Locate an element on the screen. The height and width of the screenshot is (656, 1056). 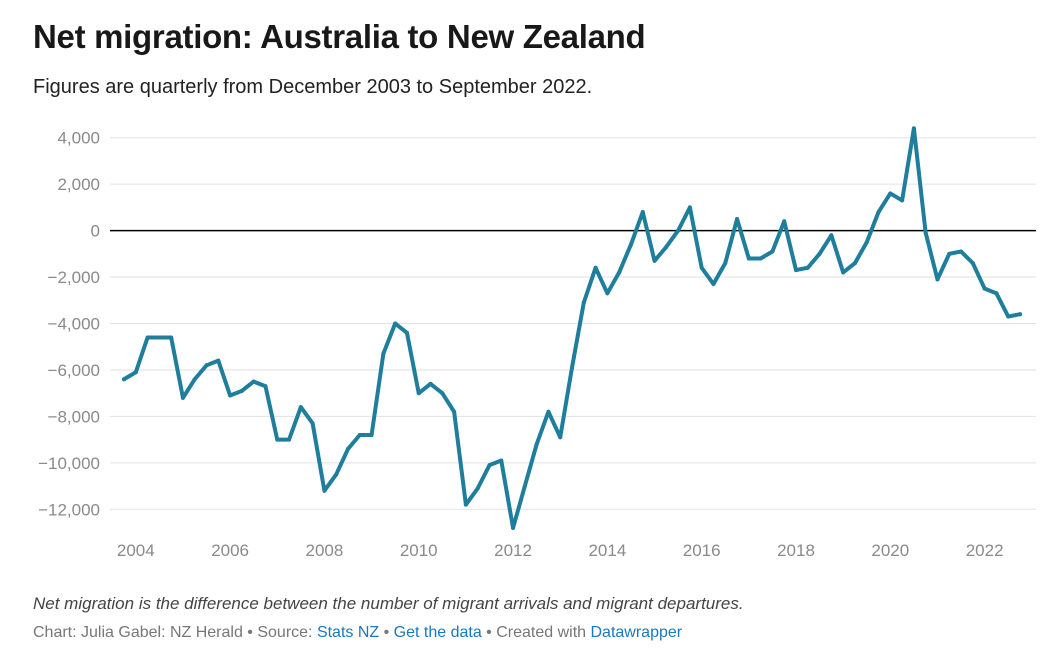
x-tick-label: 2010 is located at coordinates (419, 550).